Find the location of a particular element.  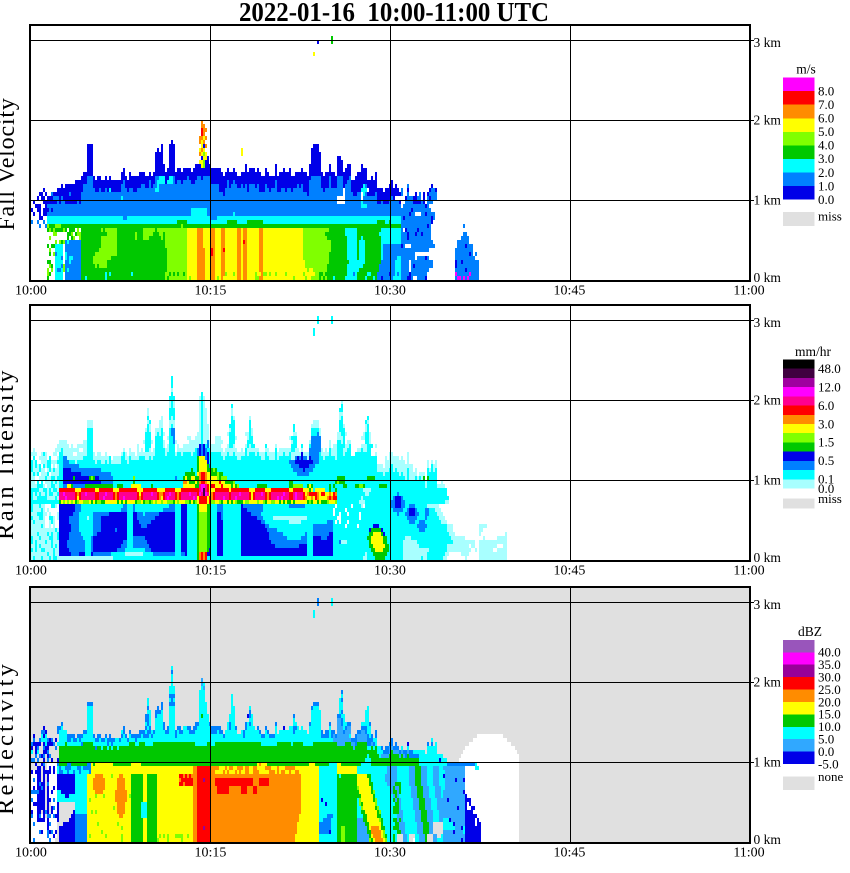

svg-text: 4.0 is located at coordinates (826, 145).